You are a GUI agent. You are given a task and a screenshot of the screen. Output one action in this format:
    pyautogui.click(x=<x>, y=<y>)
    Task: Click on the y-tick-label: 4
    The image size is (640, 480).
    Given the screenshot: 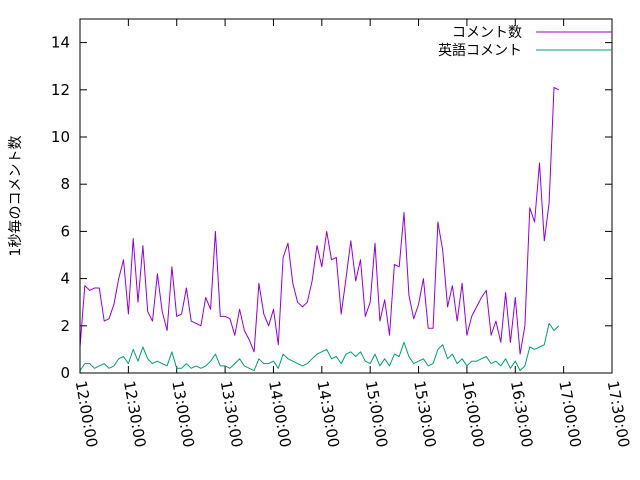 What is the action you would take?
    pyautogui.click(x=65, y=279)
    